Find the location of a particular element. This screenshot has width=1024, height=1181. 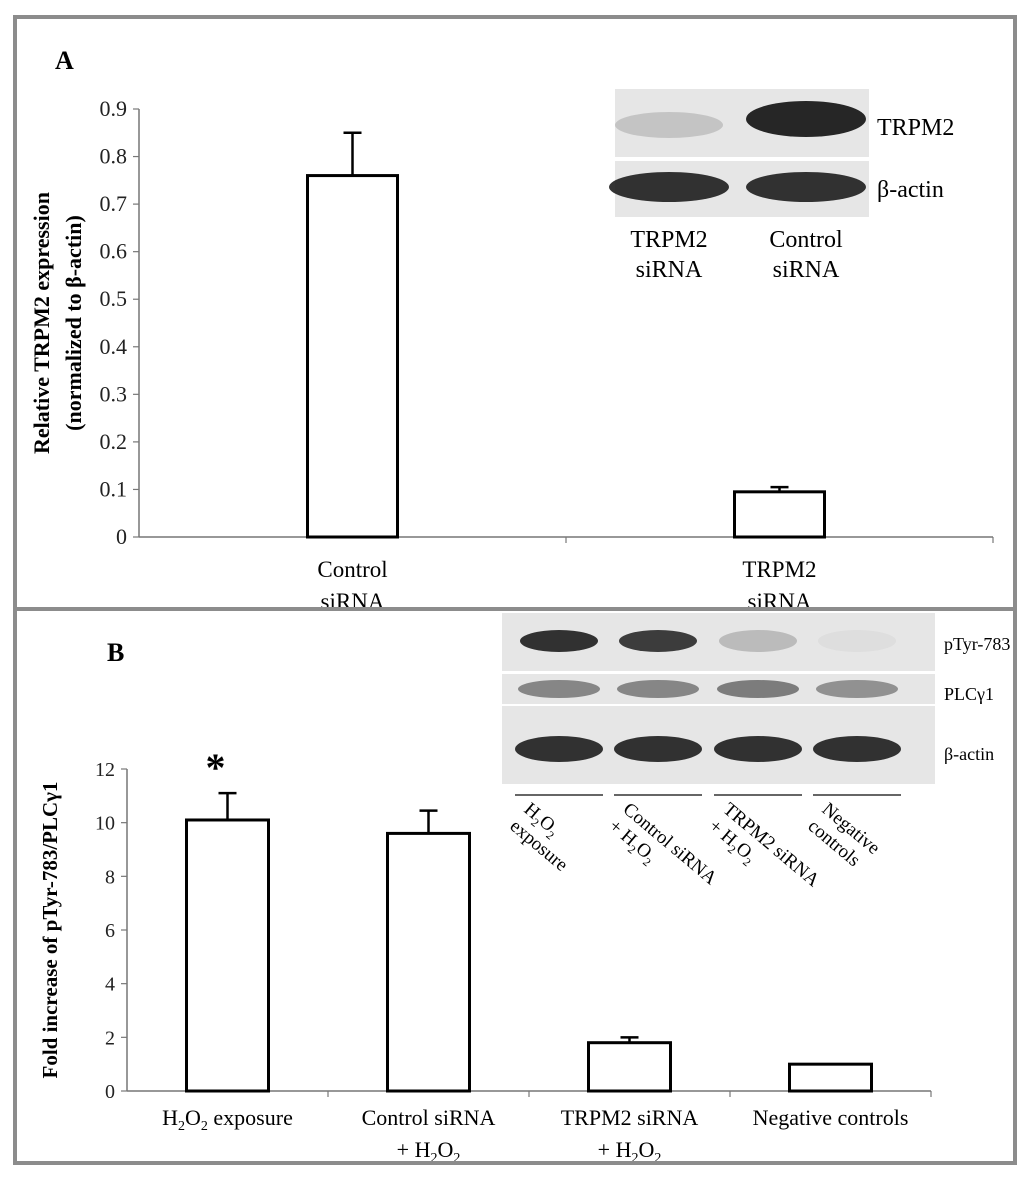

y-tick-label: 0.2 is located at coordinates (114, 441).